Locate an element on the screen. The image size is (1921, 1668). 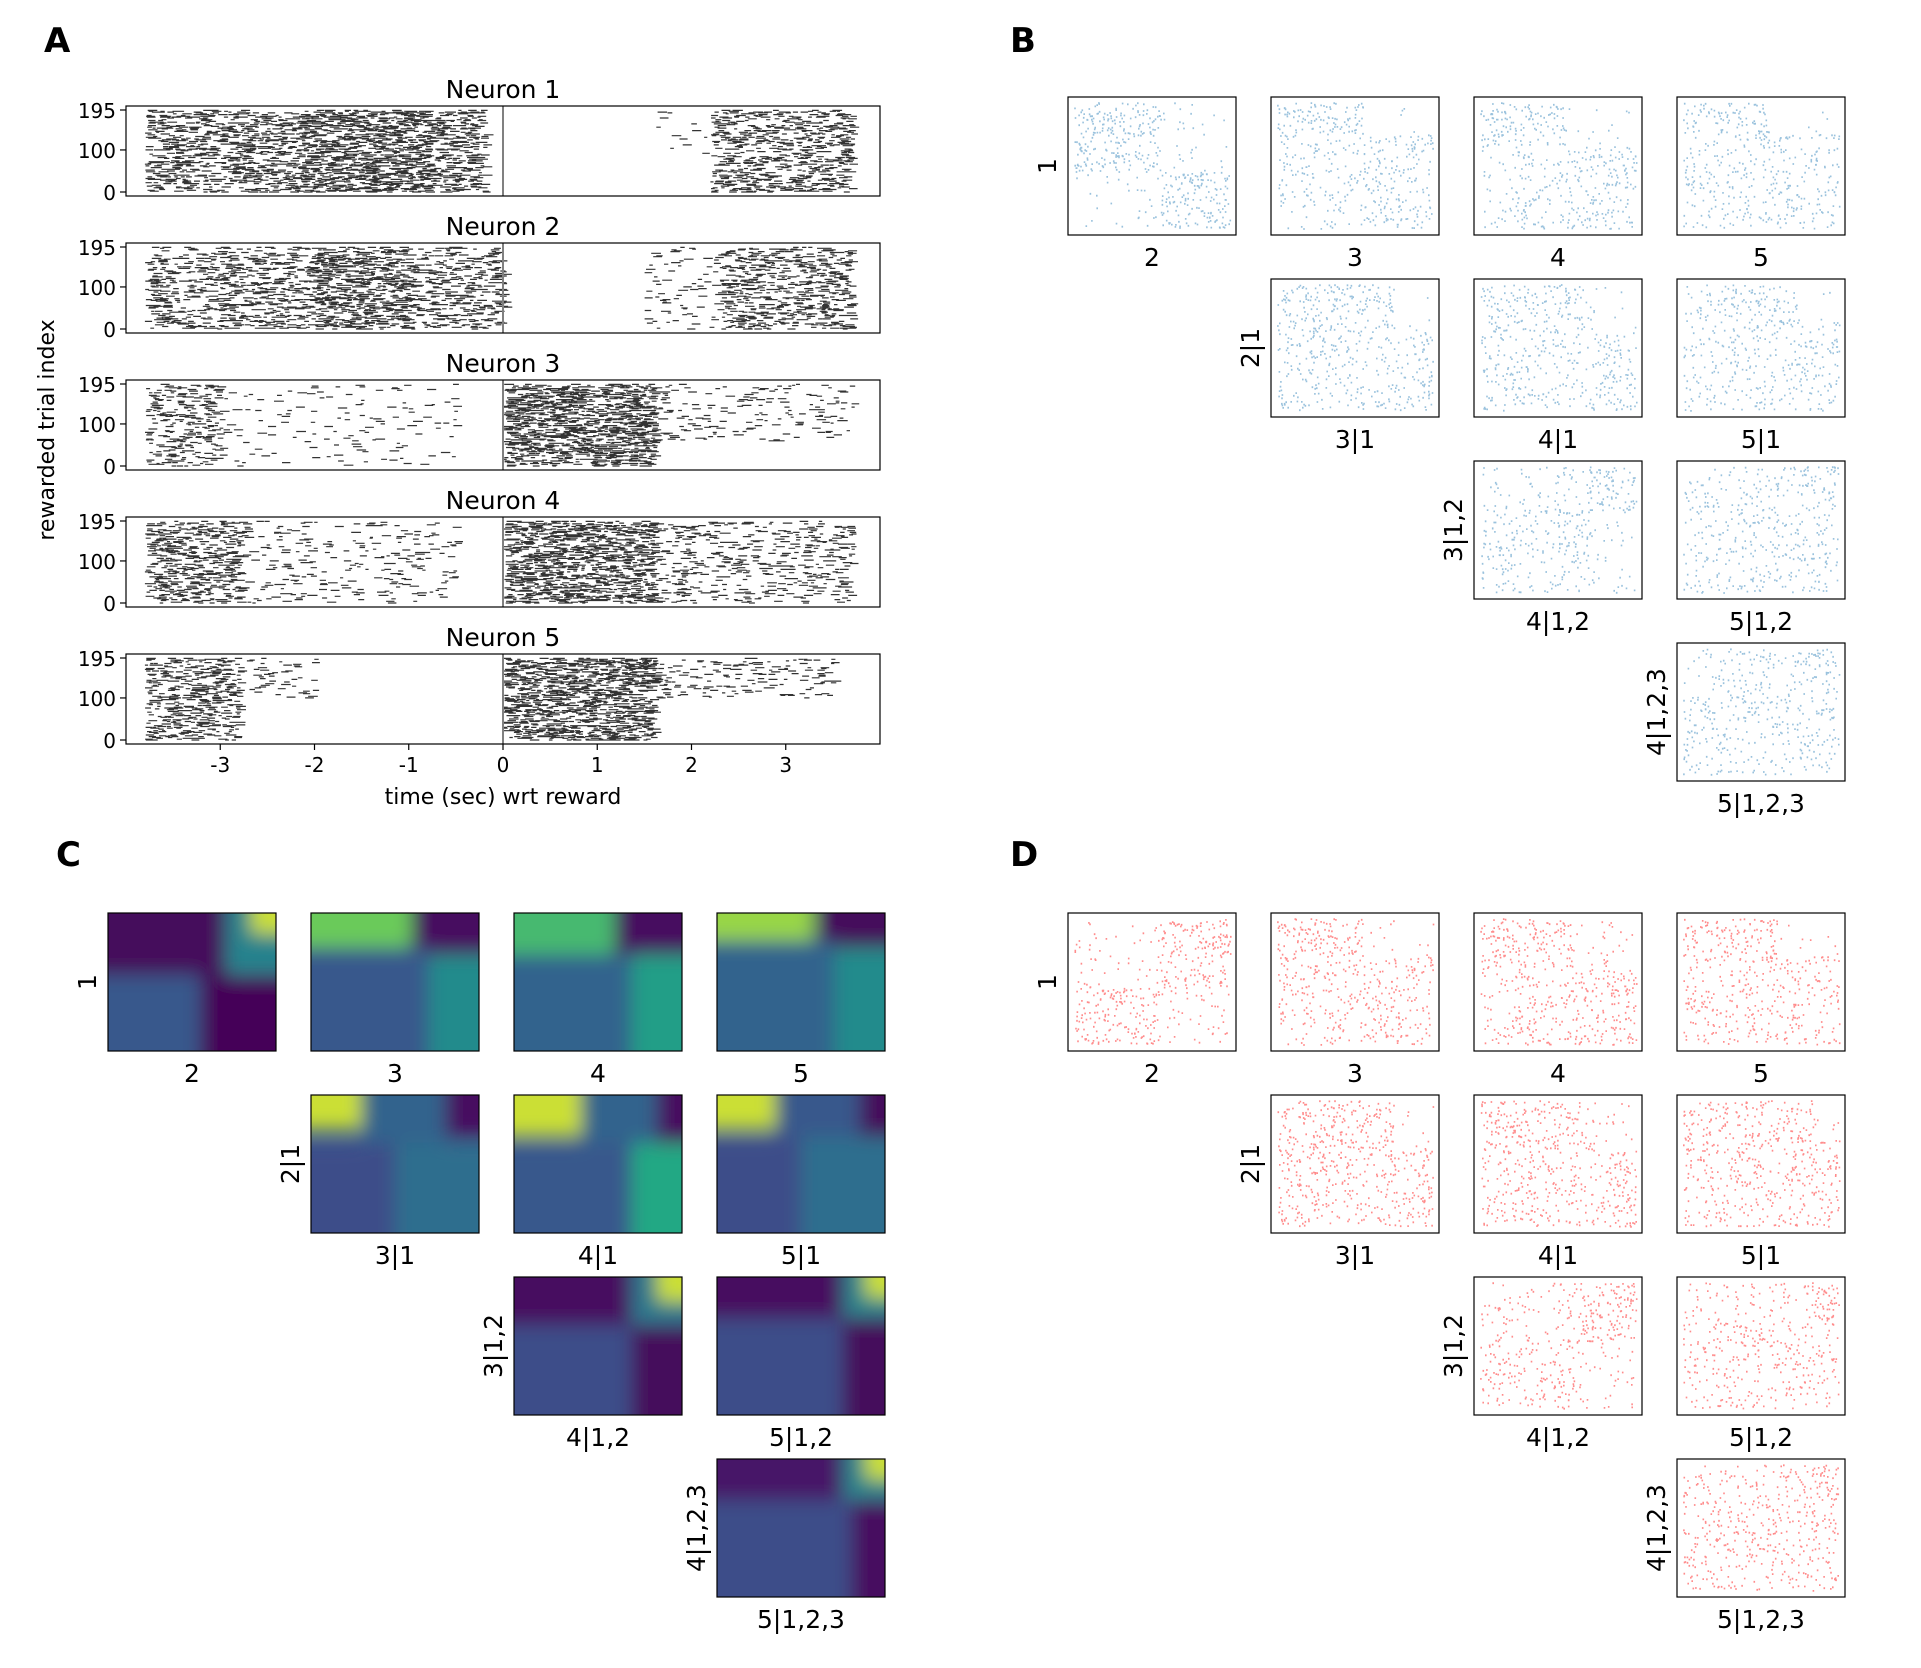
raster-neuron-5: Neuron 5 0 100 195 -3 -2 -1 0 1 2 3 is located at coordinates (479, 700).